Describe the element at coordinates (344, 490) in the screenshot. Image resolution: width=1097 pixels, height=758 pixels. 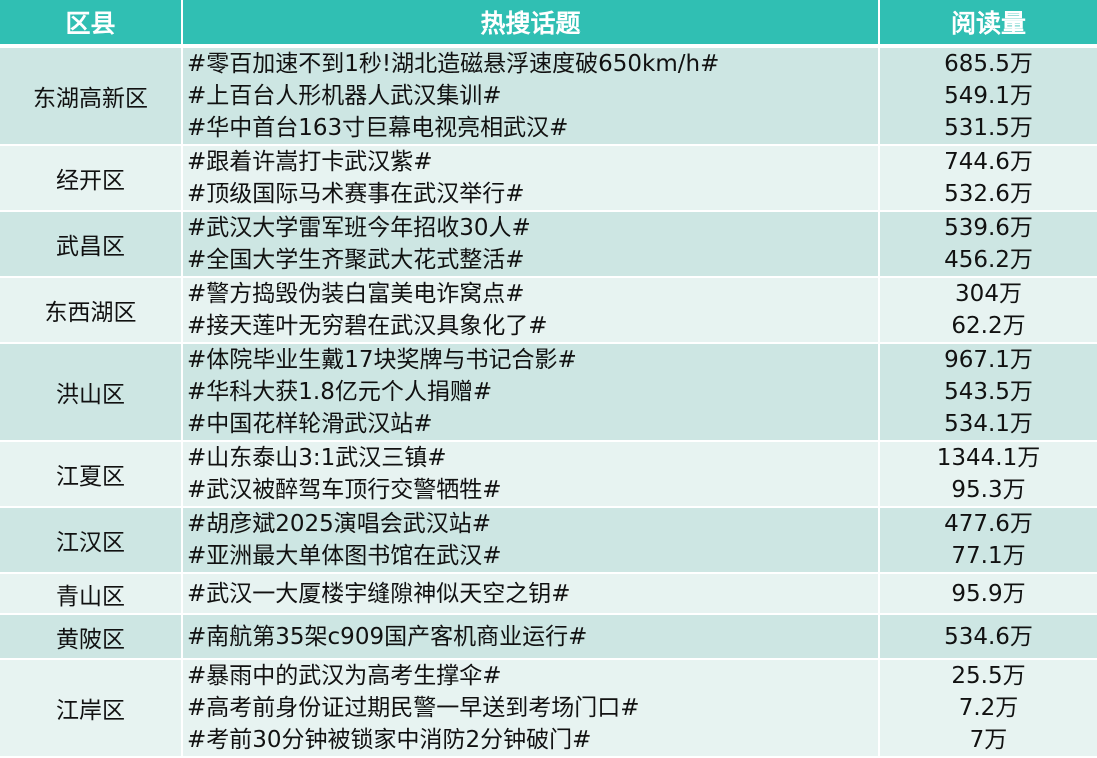
I see `topic-text: #武汉被醉驾车顶行交警牺牲#` at that location.